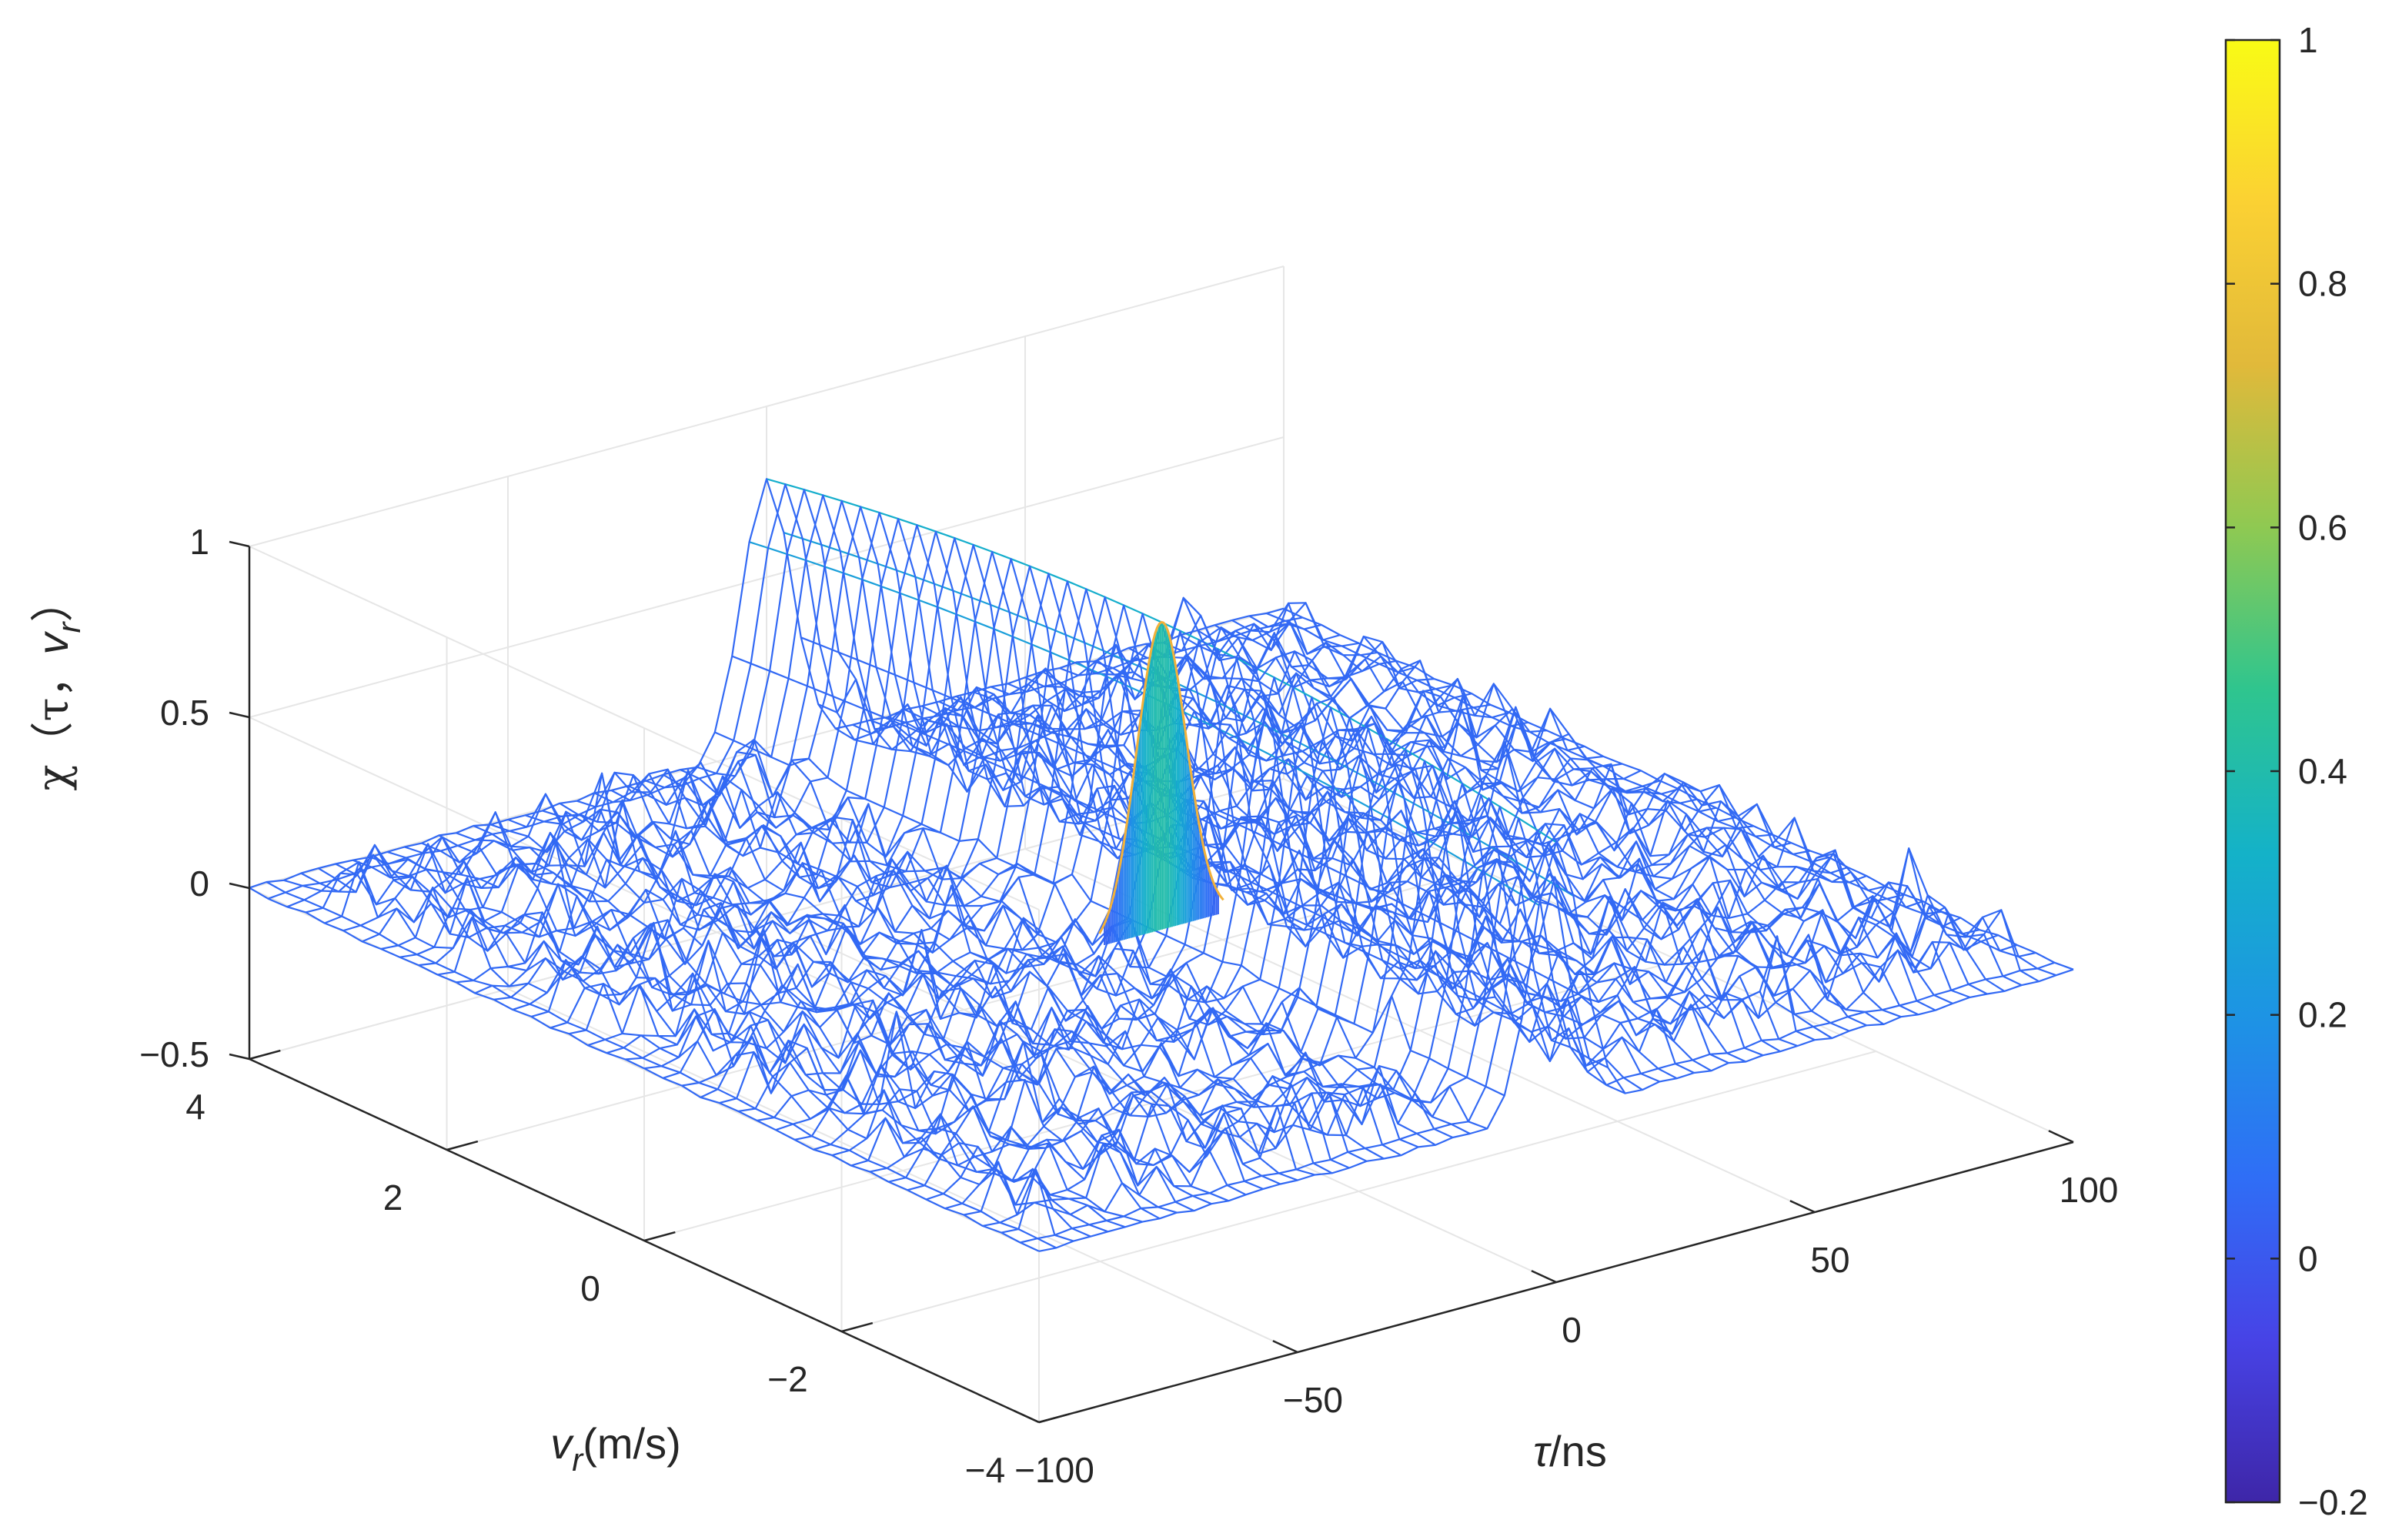  Describe the element at coordinates (2322, 527) in the screenshot. I see `colorbar-tick-label: 0.6` at that location.